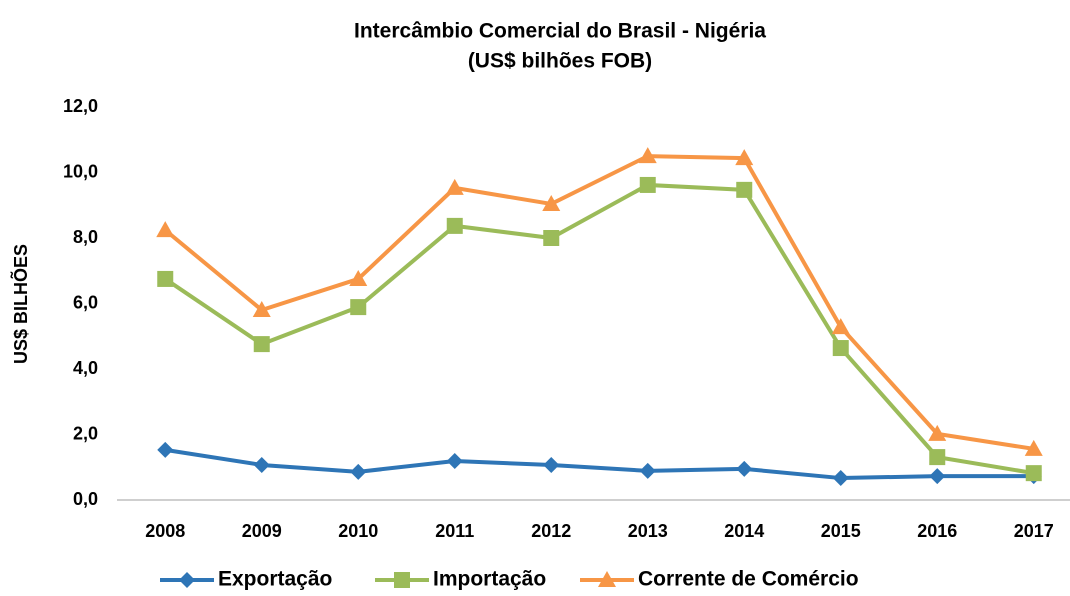  Describe the element at coordinates (358, 531) in the screenshot. I see `x-tick-label: 2010` at that location.